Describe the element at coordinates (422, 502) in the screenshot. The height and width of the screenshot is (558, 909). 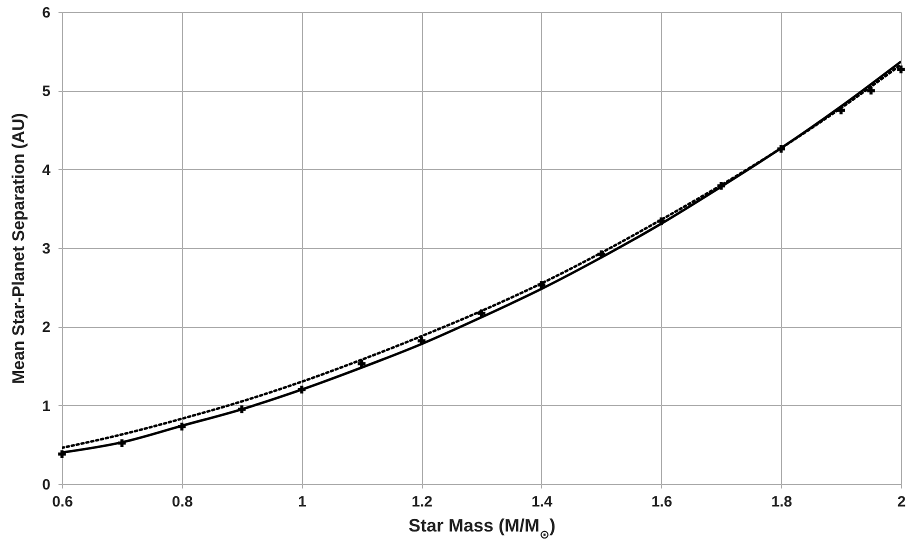
I see `x-tick-label: 1.2` at that location.